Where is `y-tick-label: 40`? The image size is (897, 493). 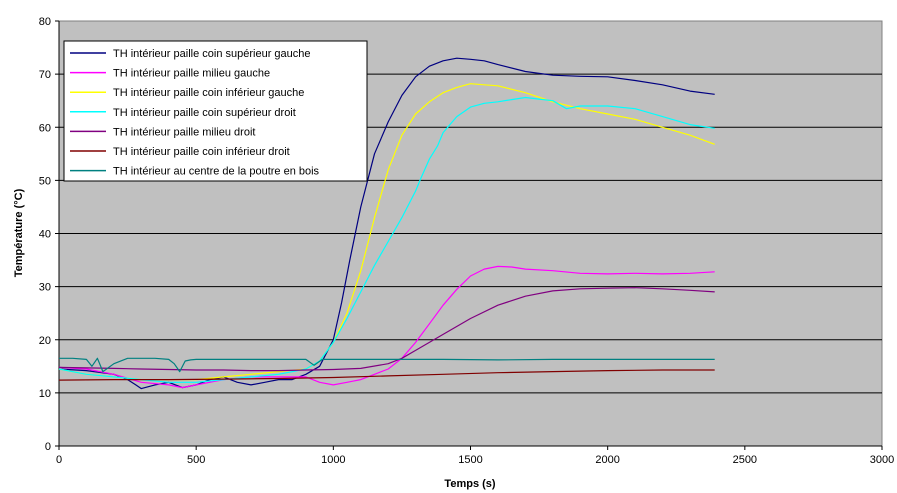
y-tick-label: 40 is located at coordinates (45, 235).